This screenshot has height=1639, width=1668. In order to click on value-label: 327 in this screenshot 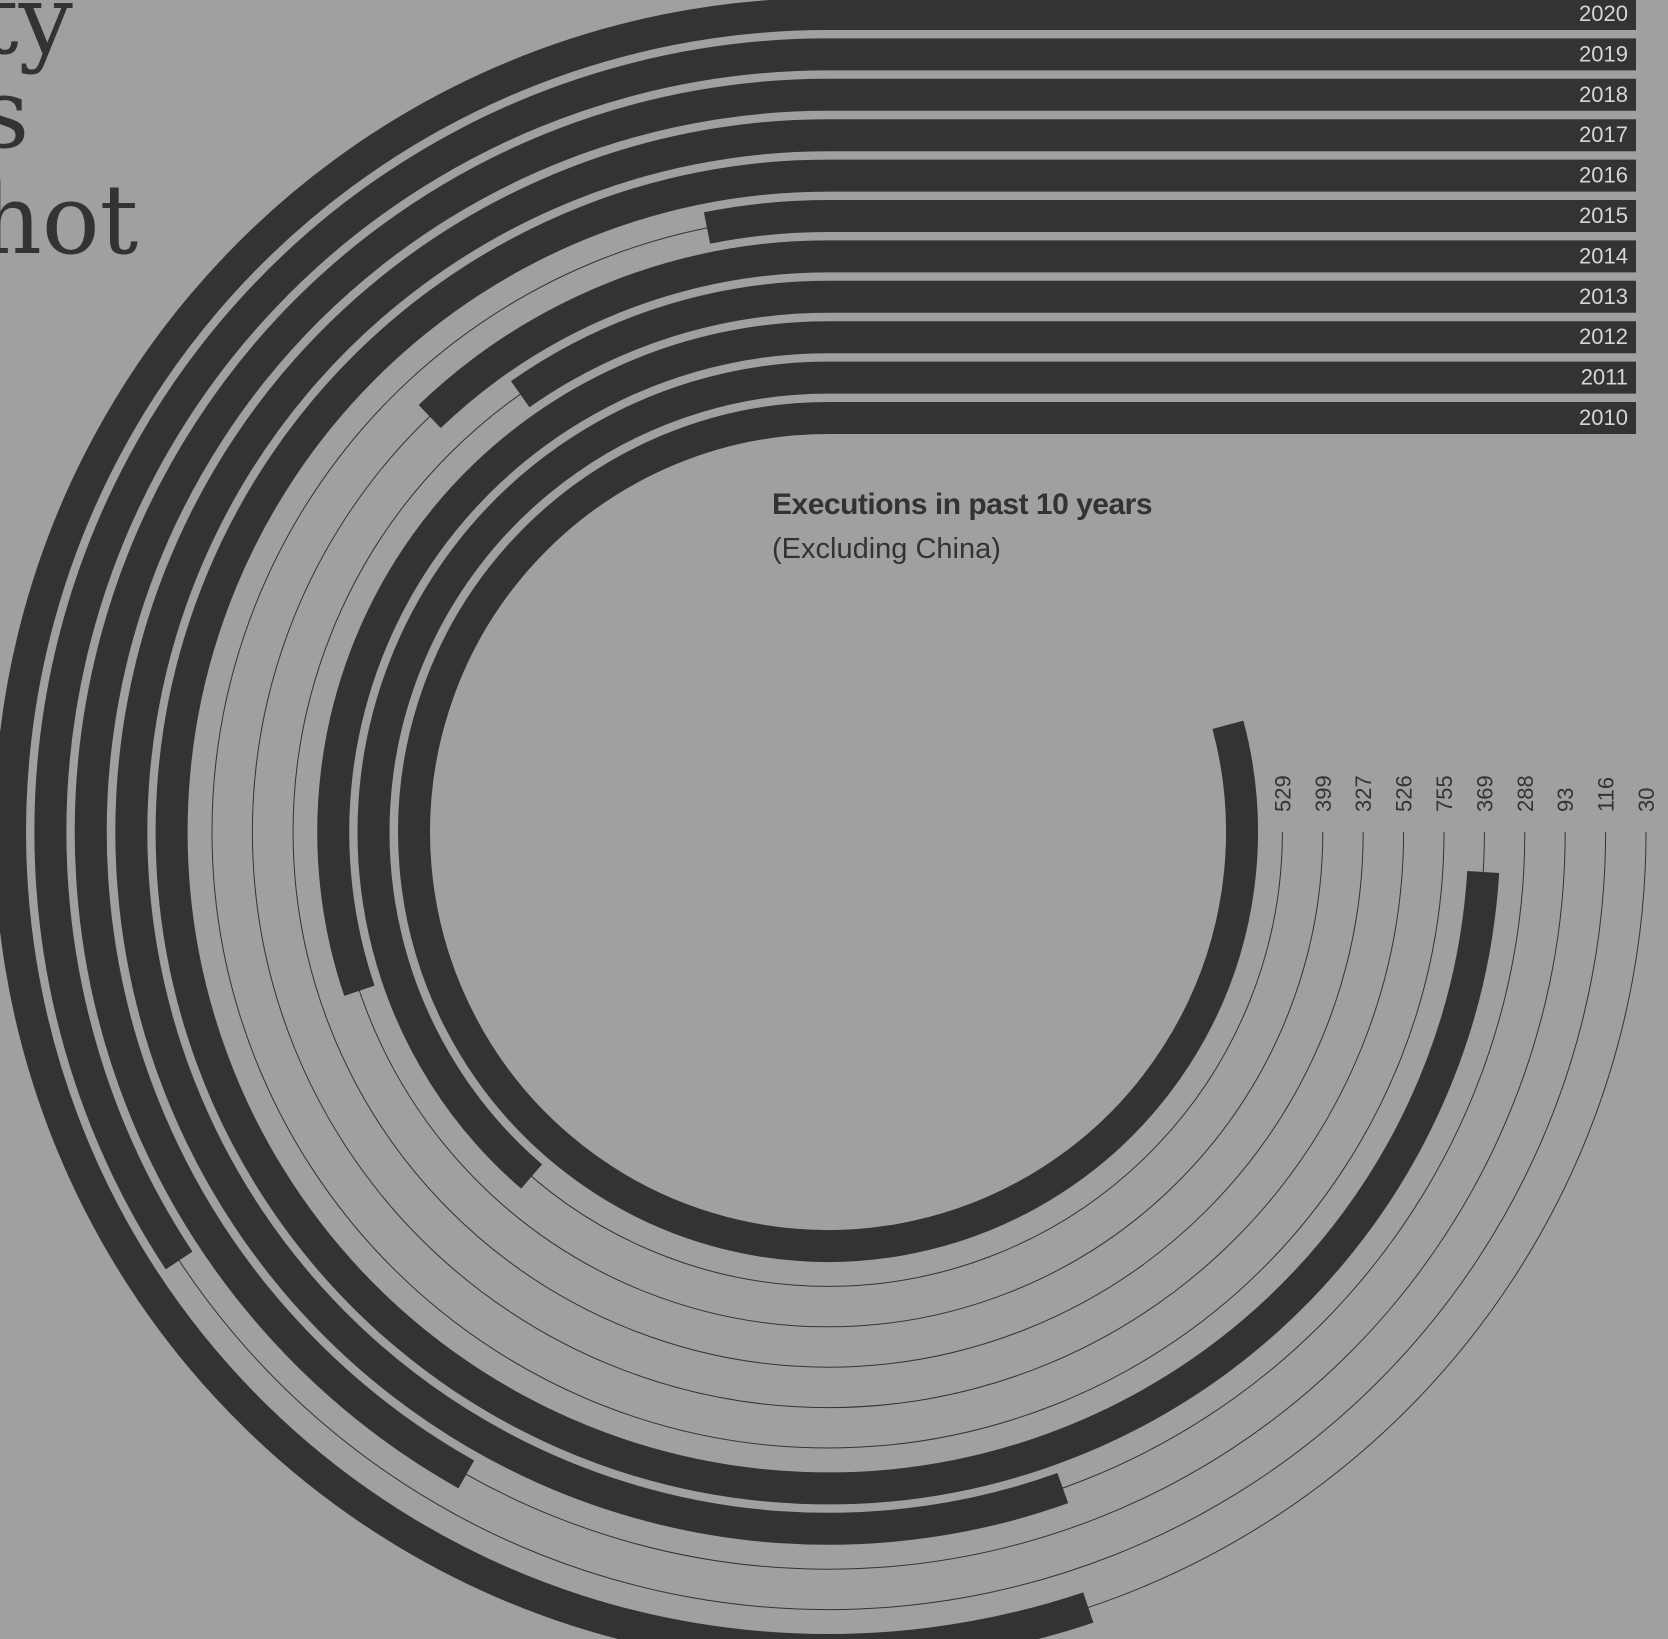, I will do `click(1363, 793)`.